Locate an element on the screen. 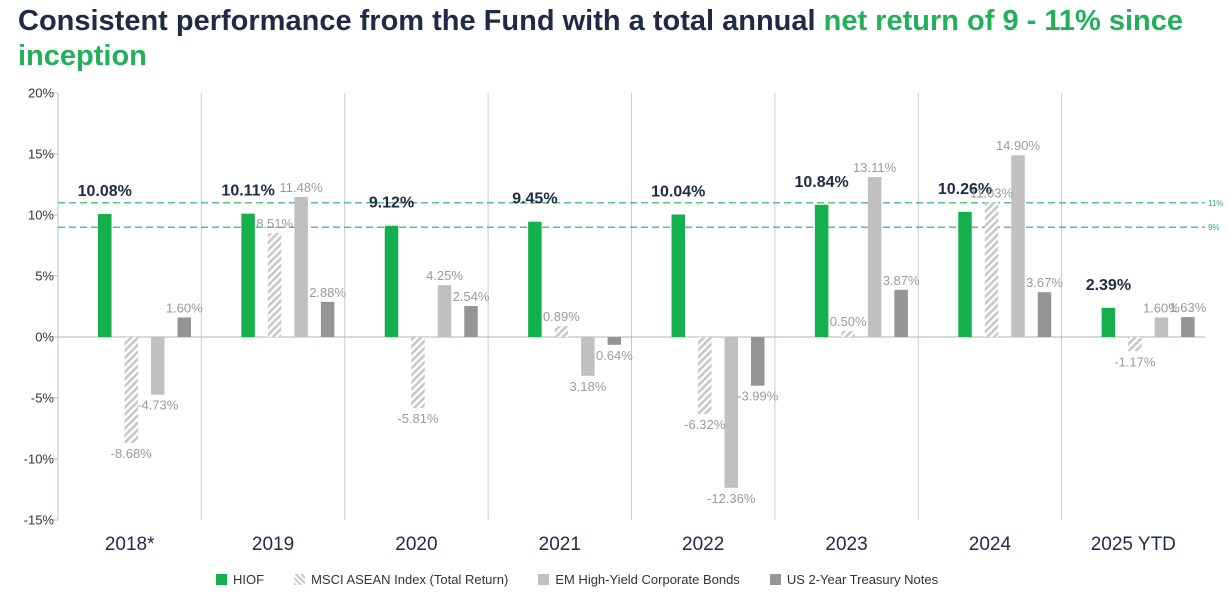  y-tick-label: 10% is located at coordinates (41, 215).